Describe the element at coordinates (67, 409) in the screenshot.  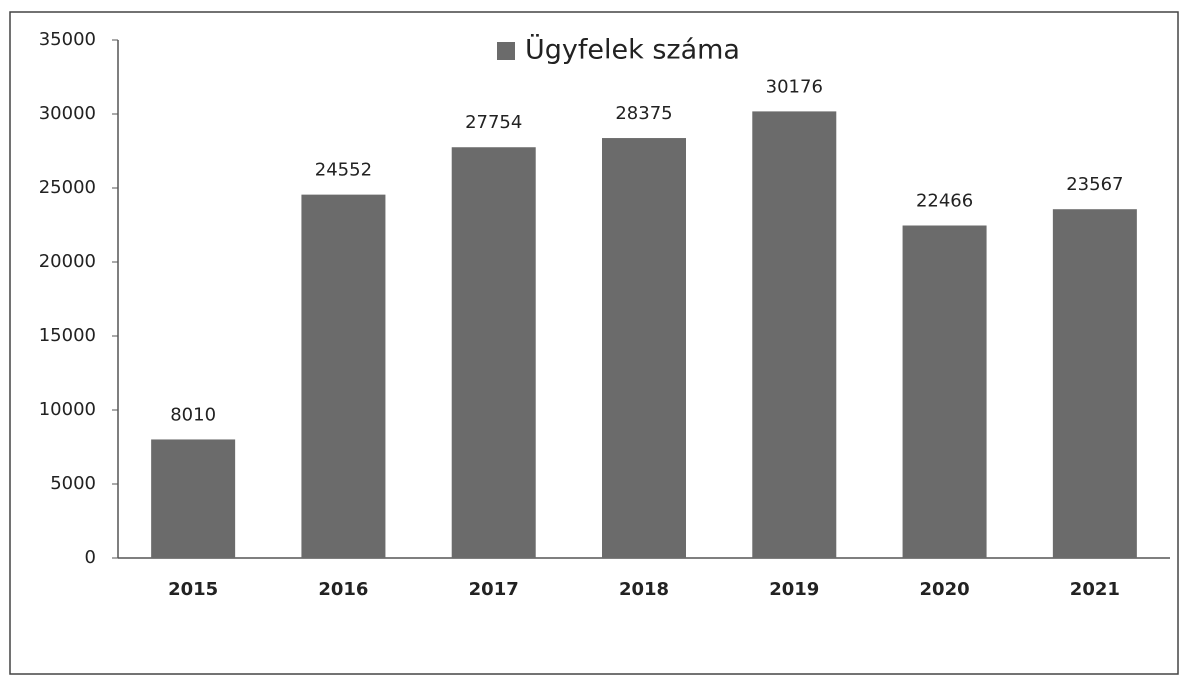
I see `y-tick-label: 10000` at that location.